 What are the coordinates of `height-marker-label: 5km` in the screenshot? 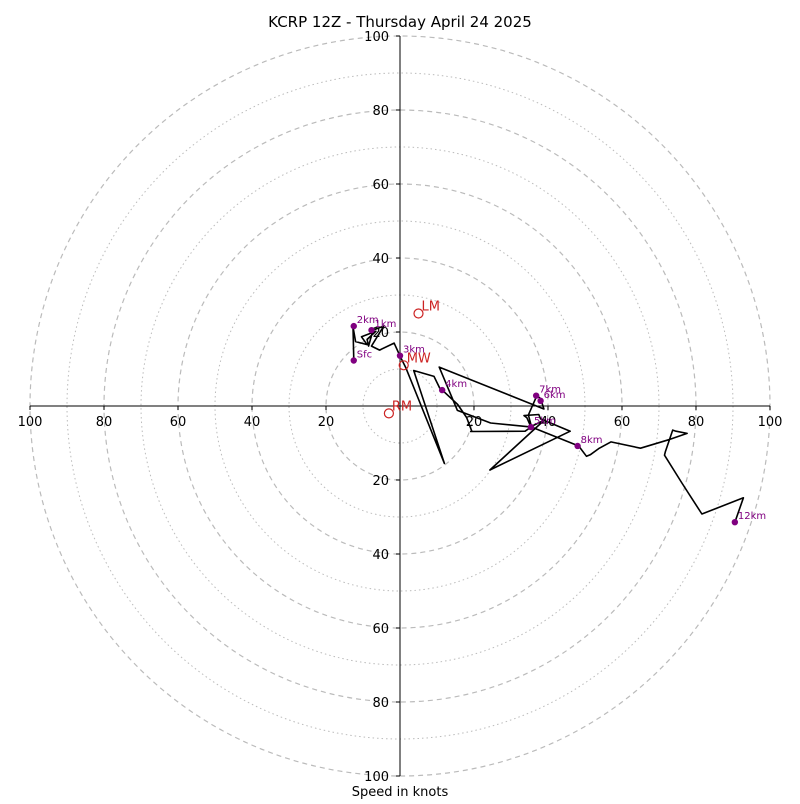 It's located at (545, 421).